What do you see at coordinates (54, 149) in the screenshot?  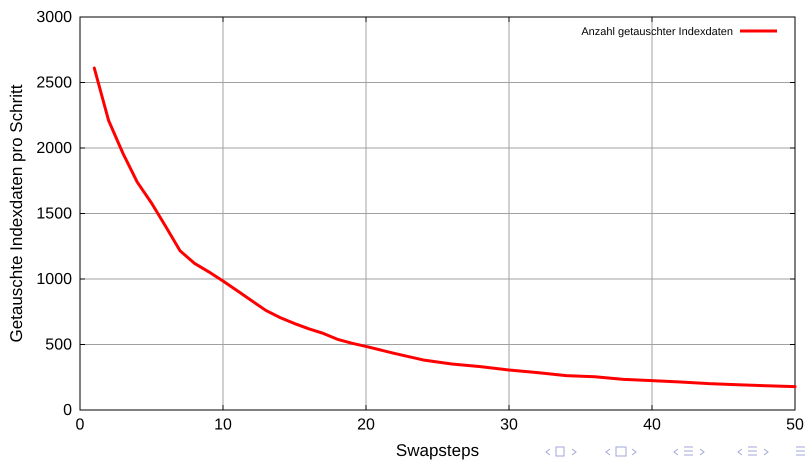 I see `y-tick-label: 2000` at bounding box center [54, 149].